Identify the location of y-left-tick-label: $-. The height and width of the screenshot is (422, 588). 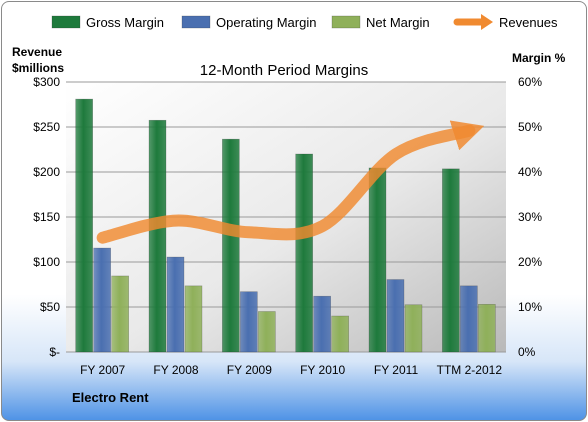
(54, 352).